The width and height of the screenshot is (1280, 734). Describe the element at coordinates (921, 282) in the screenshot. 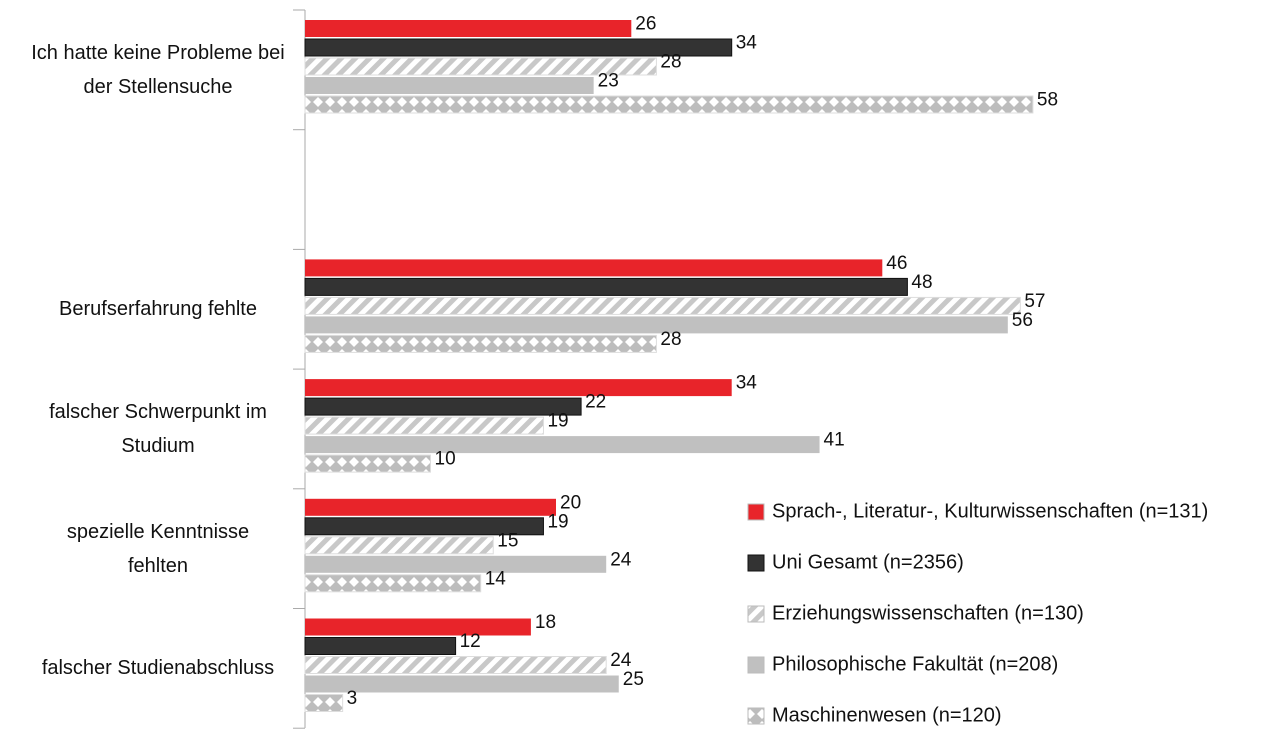

I see `value-label: 48` at that location.